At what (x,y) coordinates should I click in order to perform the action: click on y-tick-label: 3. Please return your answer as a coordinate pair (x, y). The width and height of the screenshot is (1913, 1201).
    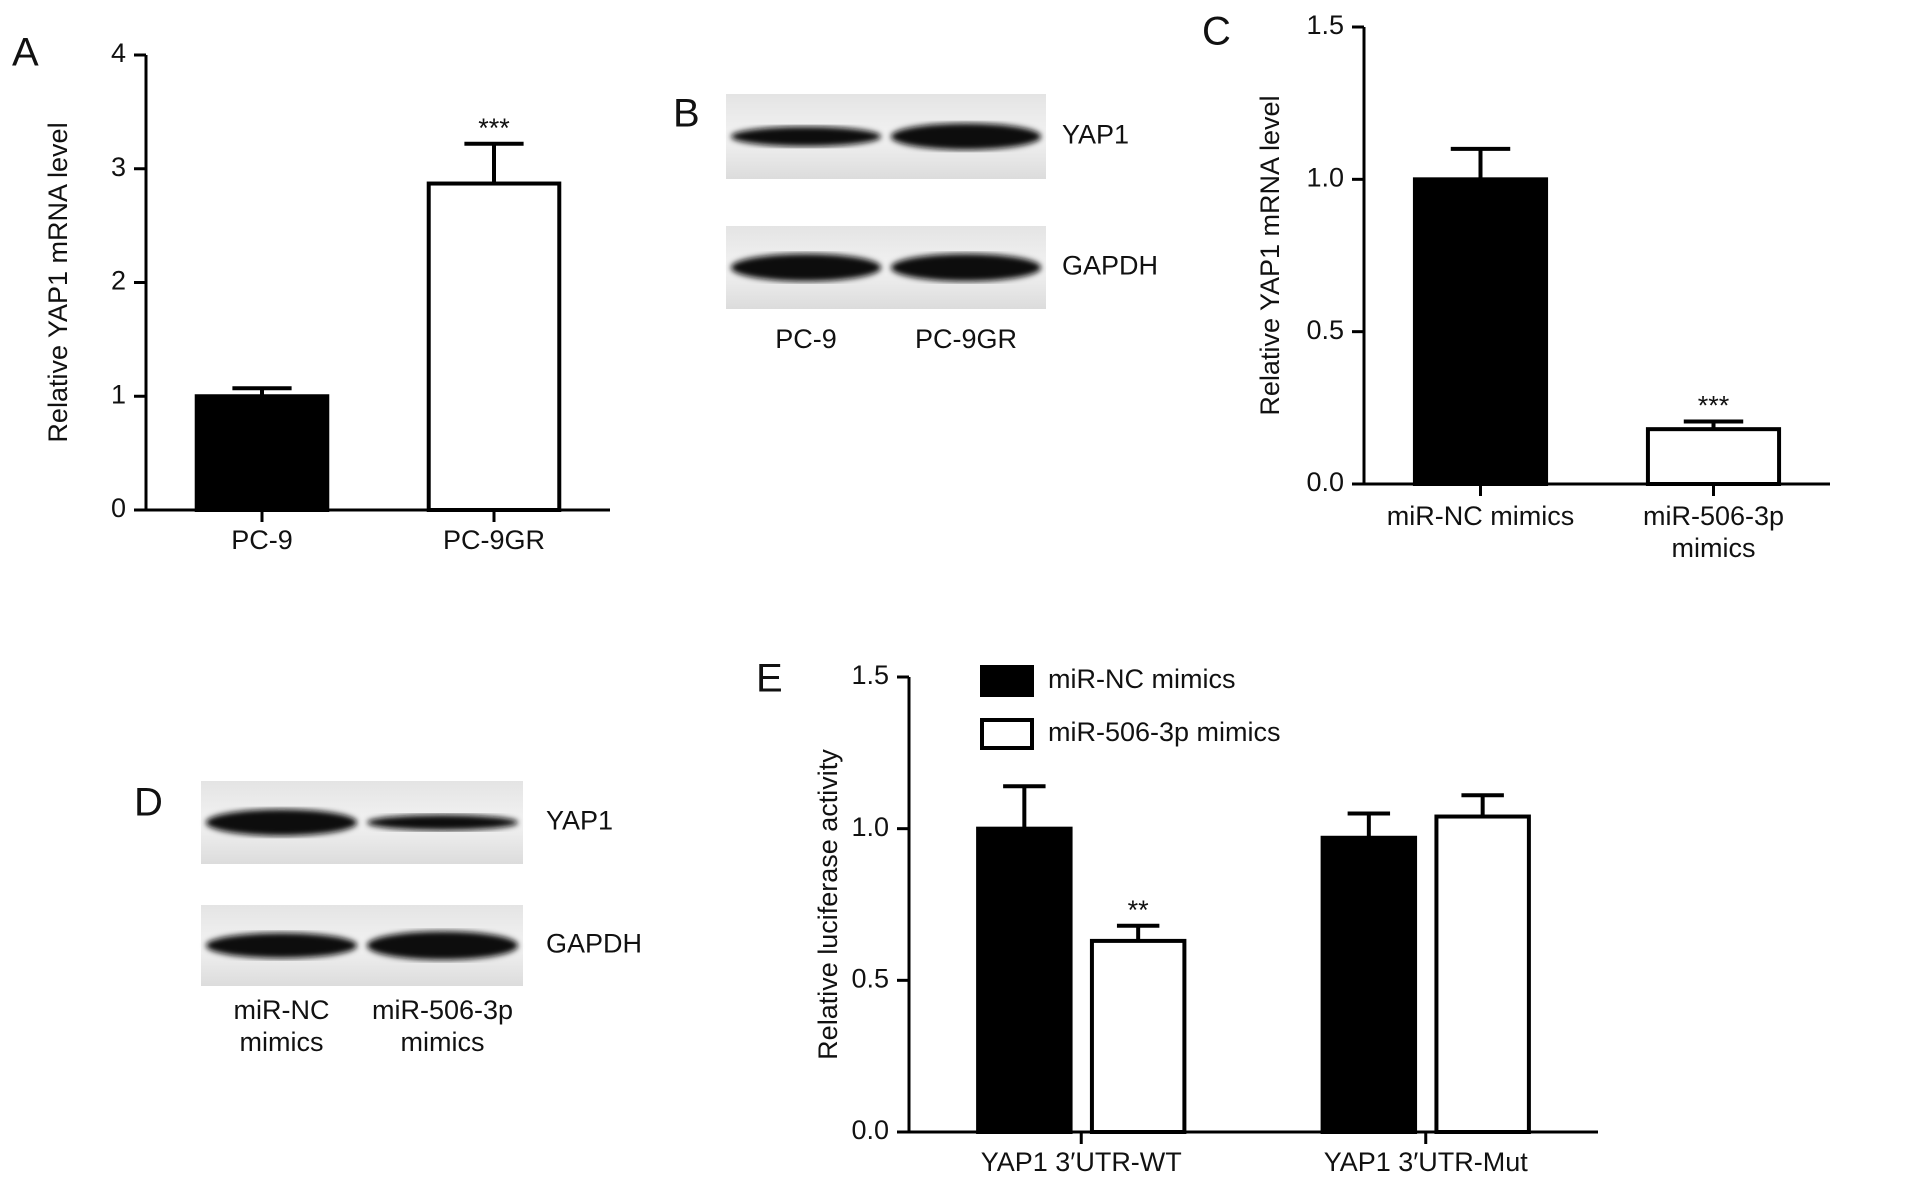
    Looking at the image, I should click on (118, 167).